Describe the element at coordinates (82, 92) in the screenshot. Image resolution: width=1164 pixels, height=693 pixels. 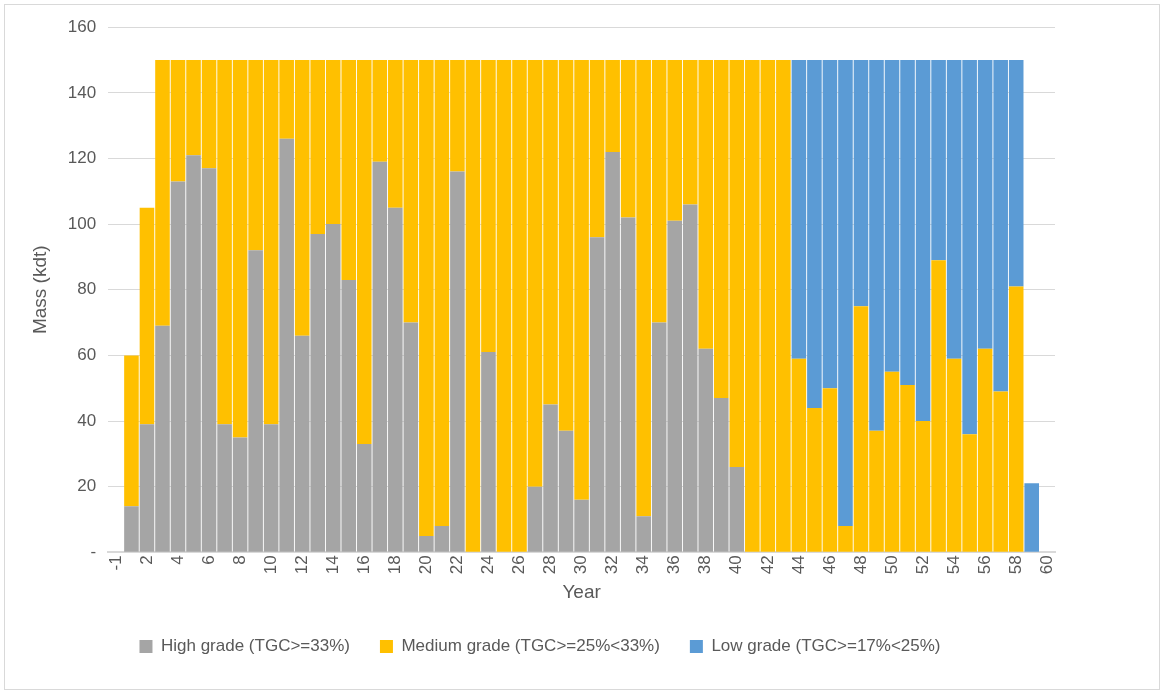
I see `y-tick-label: 140` at that location.